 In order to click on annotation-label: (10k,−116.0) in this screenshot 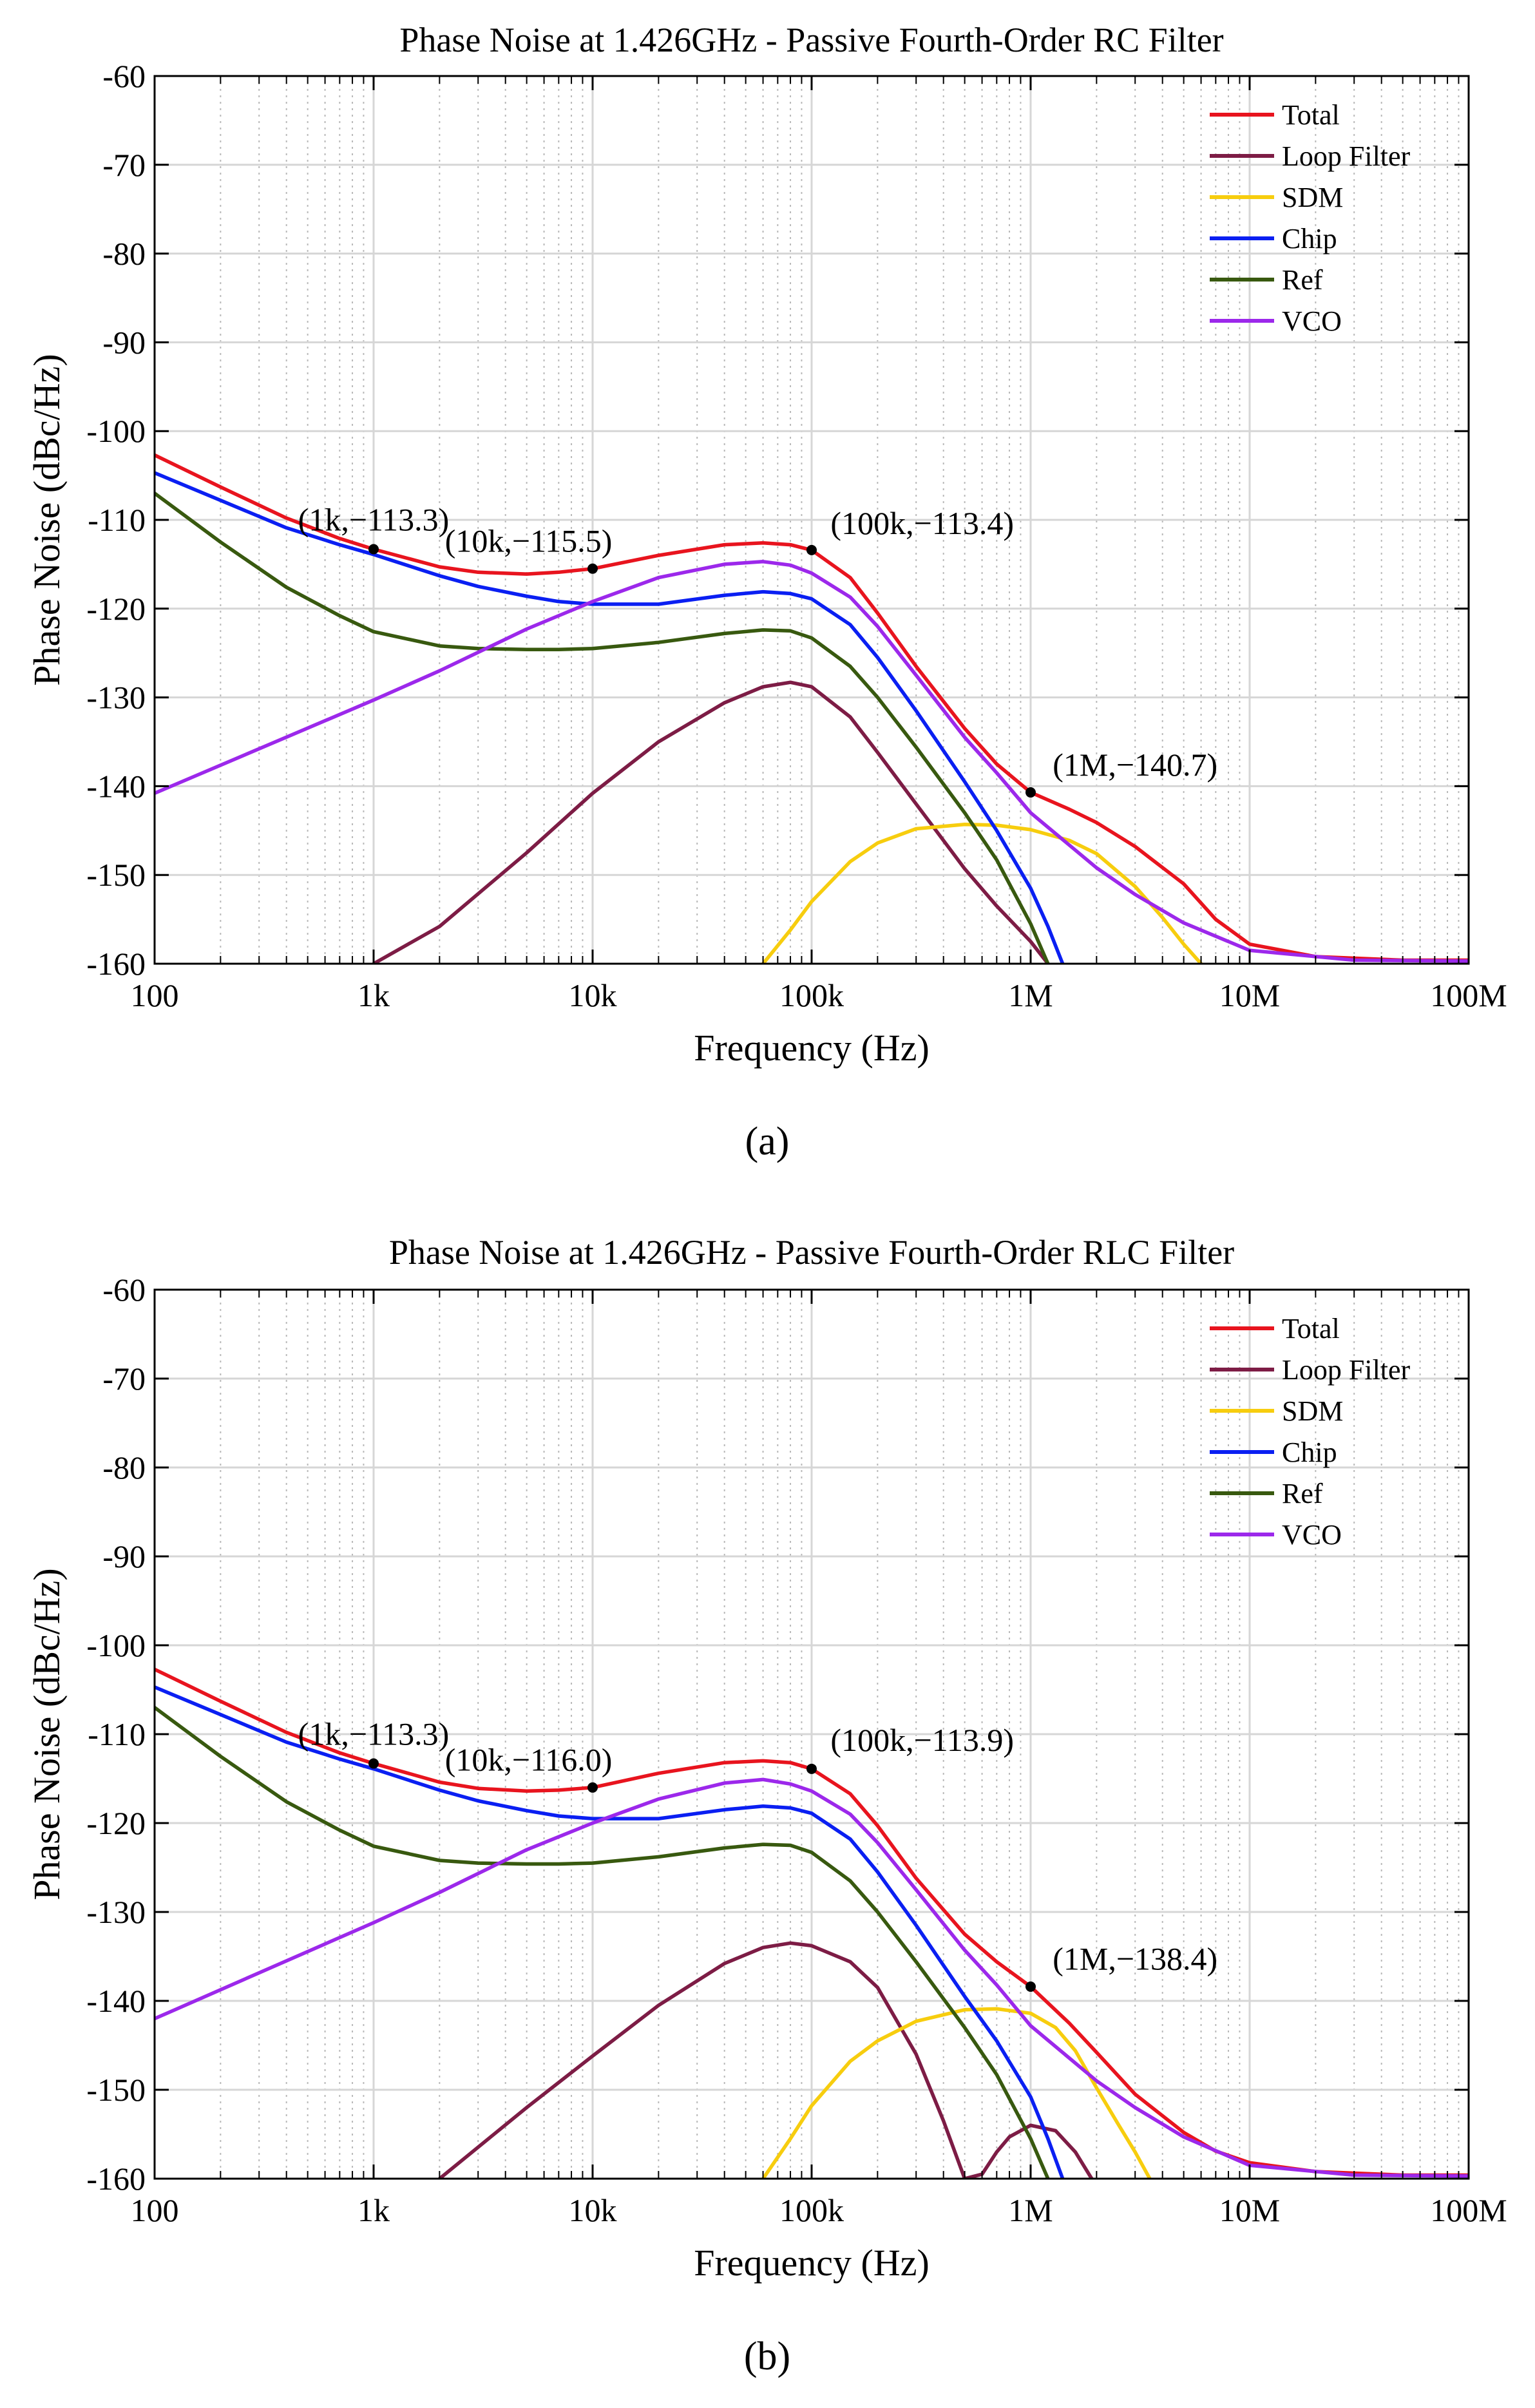, I will do `click(529, 1760)`.